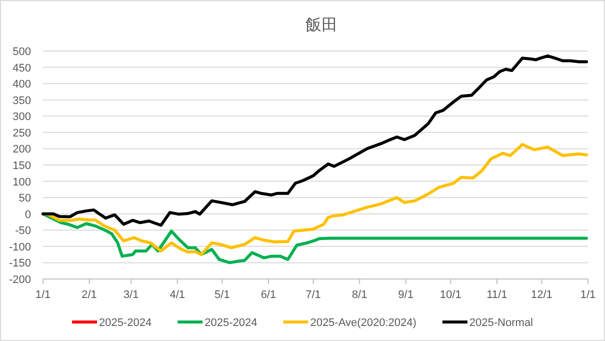  Describe the element at coordinates (24, 198) in the screenshot. I see `y-tick-label: 50` at that location.